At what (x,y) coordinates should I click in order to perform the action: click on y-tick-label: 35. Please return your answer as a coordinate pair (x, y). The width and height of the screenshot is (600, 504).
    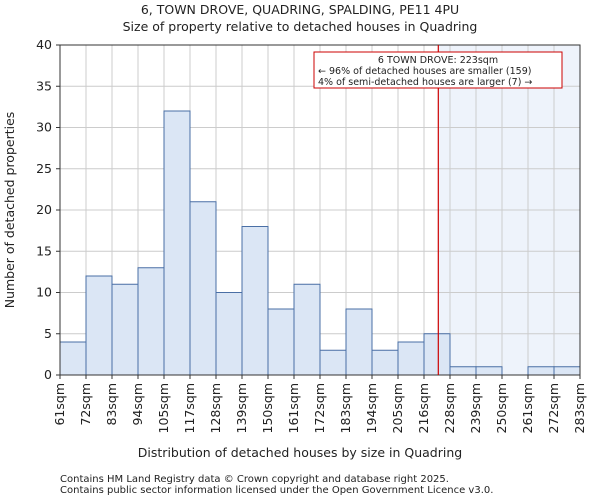
    Looking at the image, I should click on (44, 85).